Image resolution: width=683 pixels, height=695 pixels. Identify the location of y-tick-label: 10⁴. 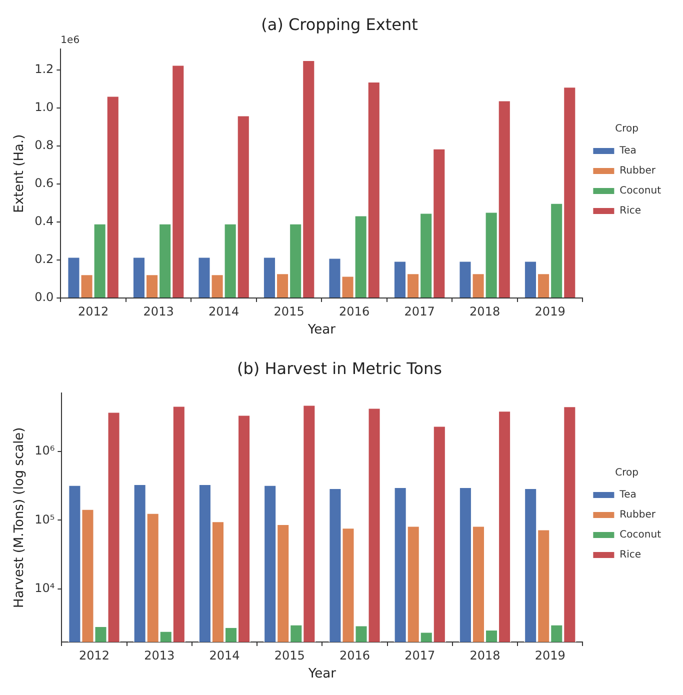
(44, 588).